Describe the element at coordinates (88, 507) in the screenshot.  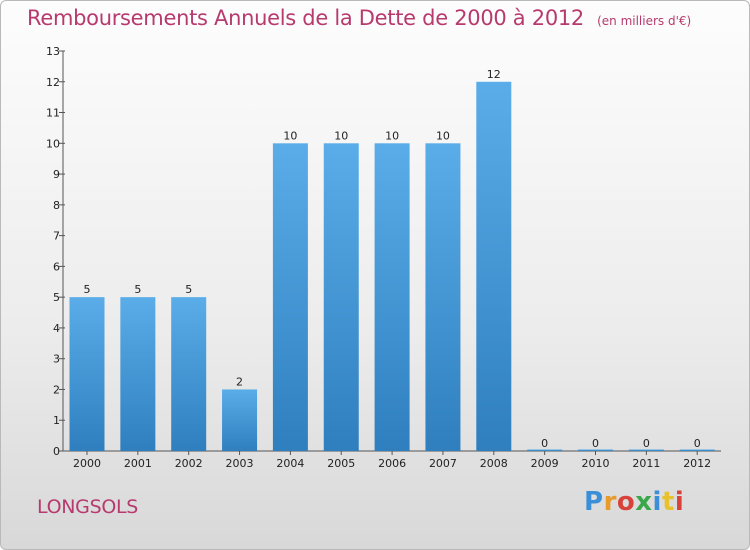
I see `location-name: LONGSOLS` at that location.